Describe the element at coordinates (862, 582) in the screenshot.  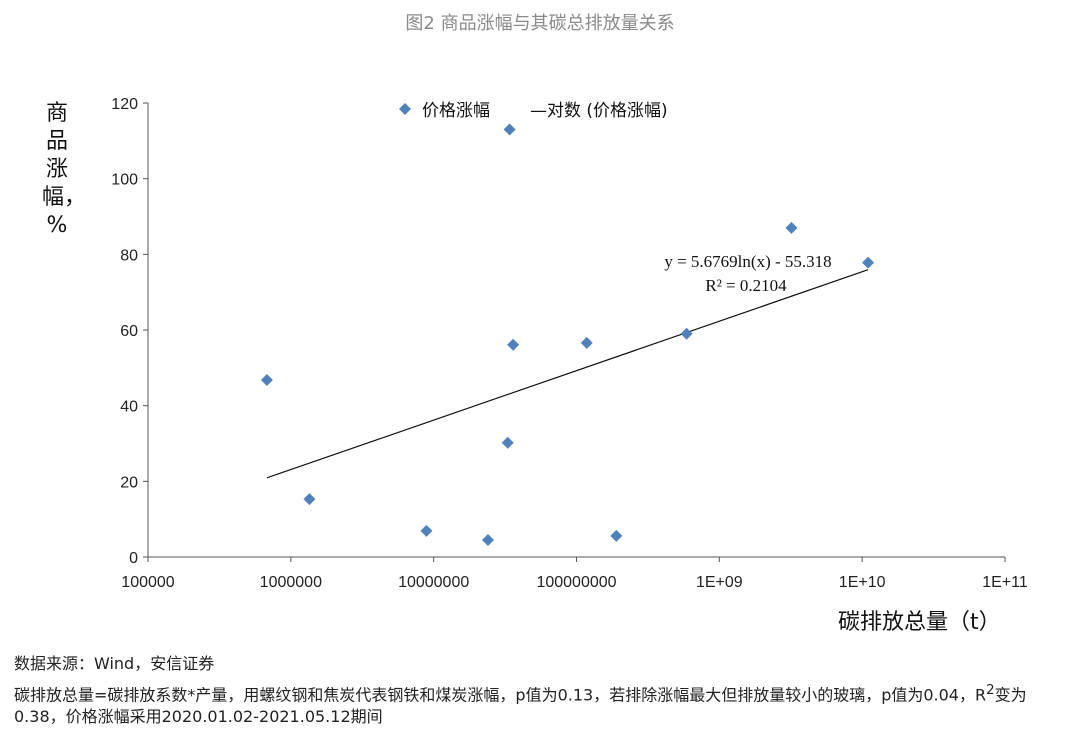
I see `x-tick-label: 1E+10` at that location.